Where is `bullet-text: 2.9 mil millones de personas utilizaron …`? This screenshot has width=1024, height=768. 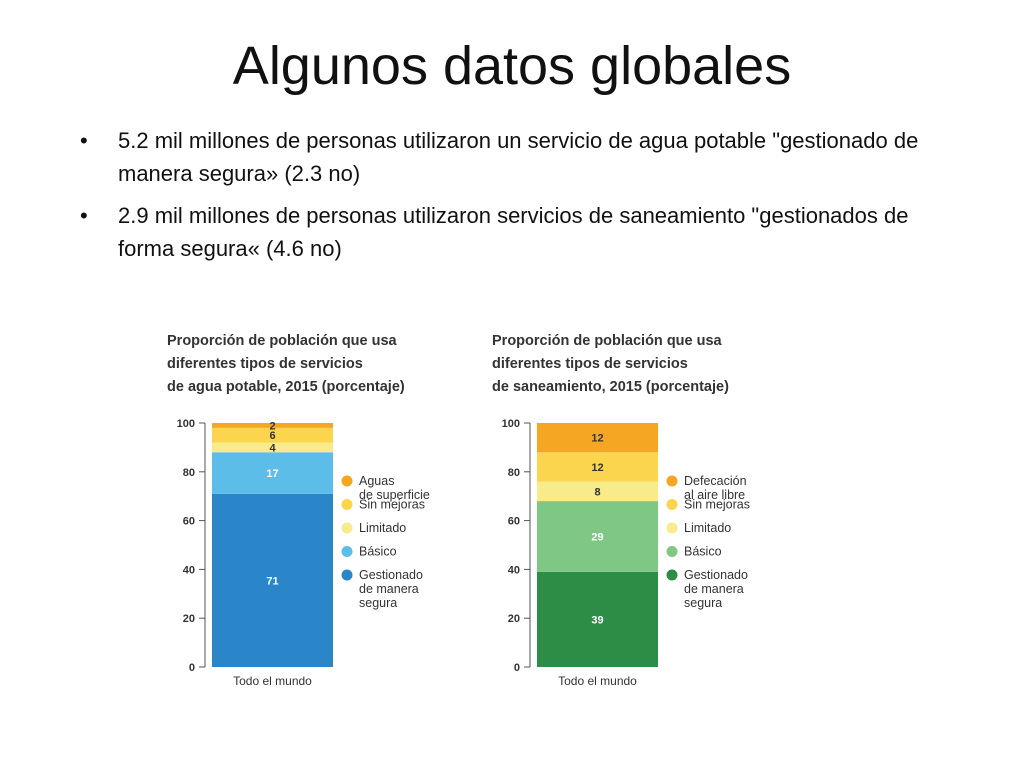 bullet-text: 2.9 mil millones de personas utilizaron … is located at coordinates (513, 232).